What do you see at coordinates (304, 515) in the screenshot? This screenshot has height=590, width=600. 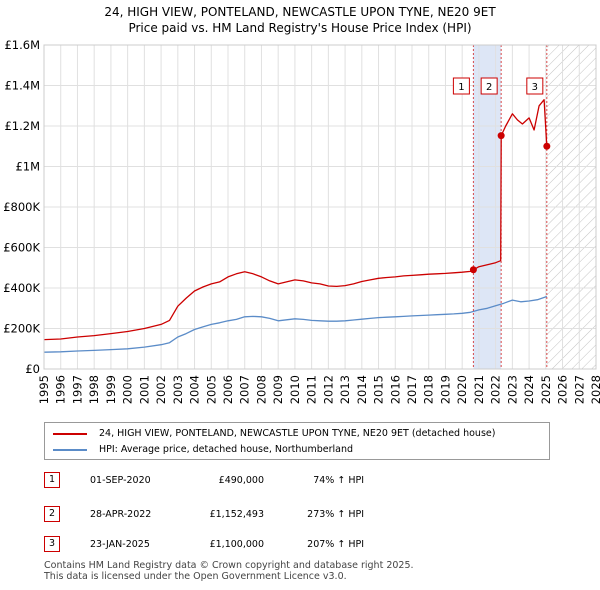 I see `transaction-row: 2 28-APR-2022 £1,152,493 273% ↑ HPI` at bounding box center [304, 515].